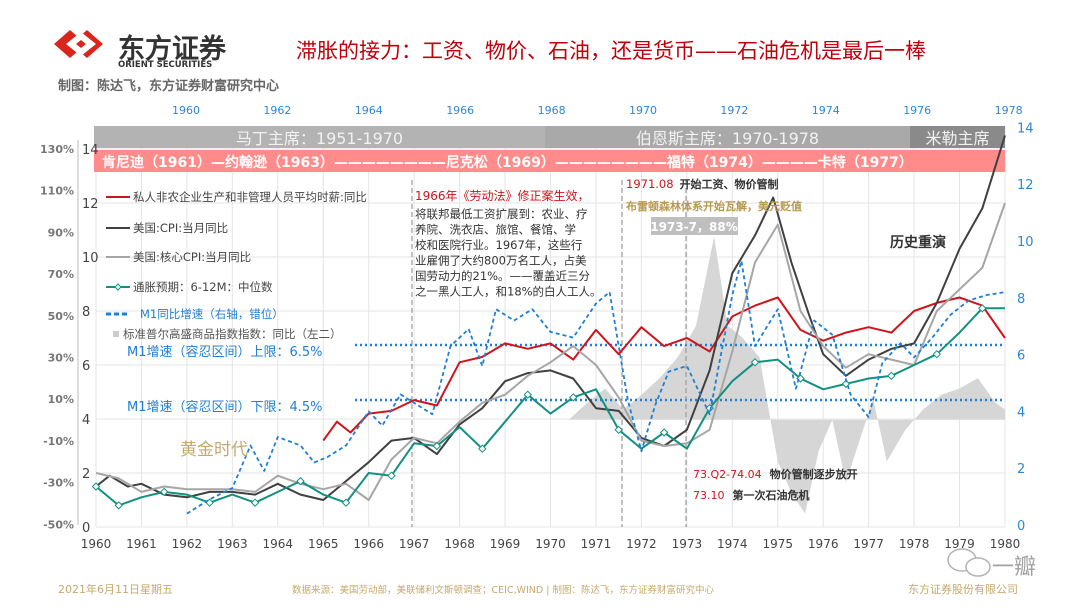 This screenshot has height=612, width=1080. Describe the element at coordinates (505, 544) in the screenshot. I see `bottom-tick: 1969` at that location.